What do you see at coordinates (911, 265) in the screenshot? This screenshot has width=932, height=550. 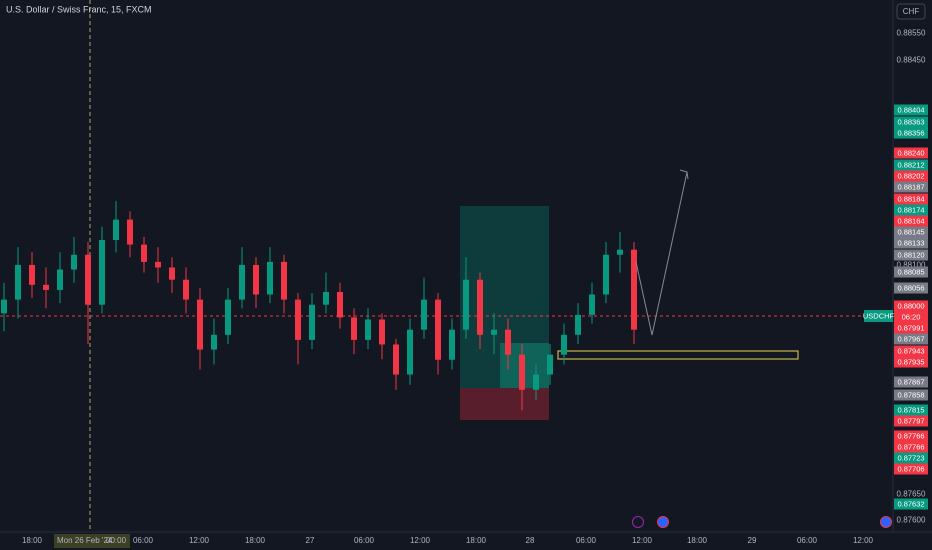 I see `price-label: 0.88100` at bounding box center [911, 265].